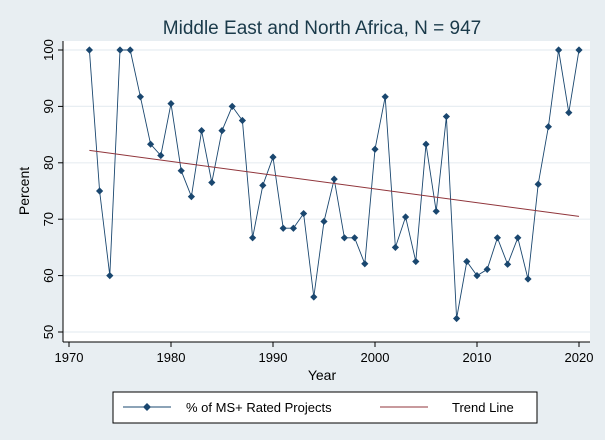 The image size is (605, 440). Describe the element at coordinates (483, 407) in the screenshot. I see `legend-series-2-label: Trend Line` at that location.